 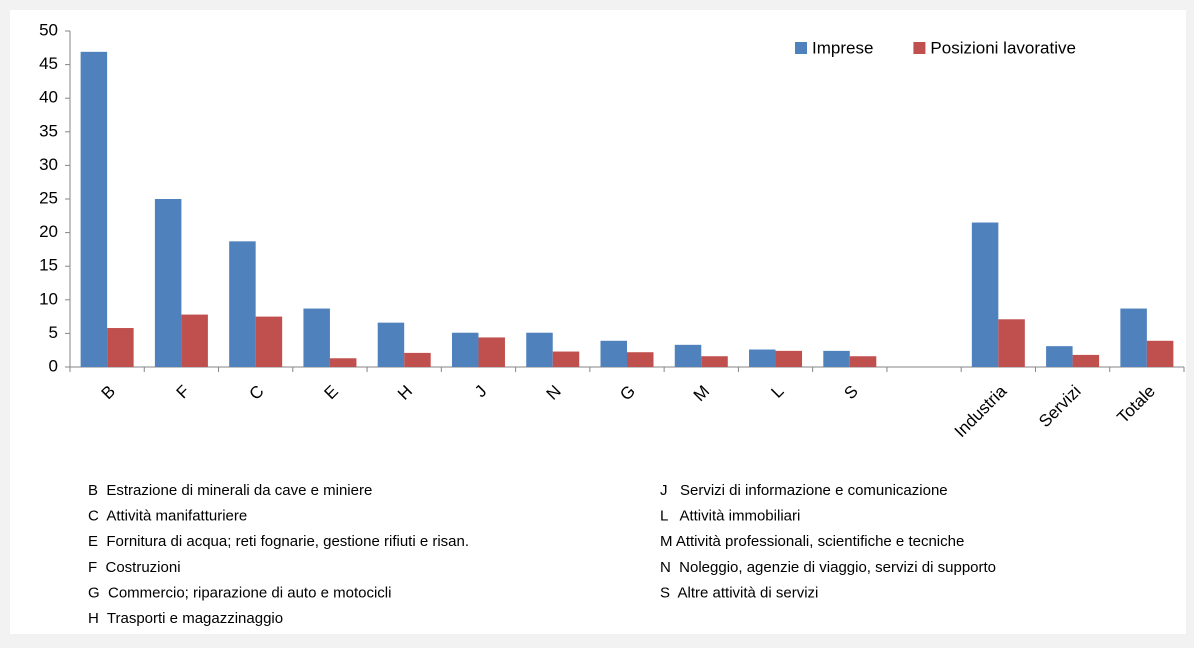 I want to click on y-tick-label: 50, so click(x=48, y=29).